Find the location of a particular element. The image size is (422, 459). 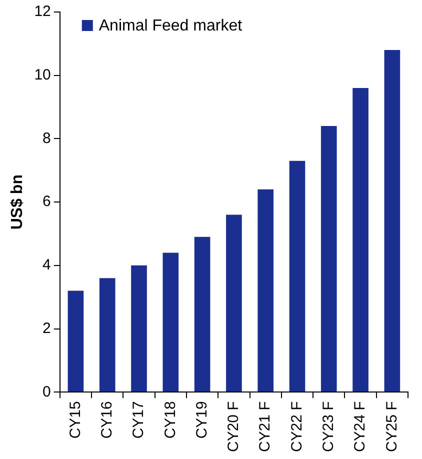

y-axis-title: US$ bn is located at coordinates (17, 202).